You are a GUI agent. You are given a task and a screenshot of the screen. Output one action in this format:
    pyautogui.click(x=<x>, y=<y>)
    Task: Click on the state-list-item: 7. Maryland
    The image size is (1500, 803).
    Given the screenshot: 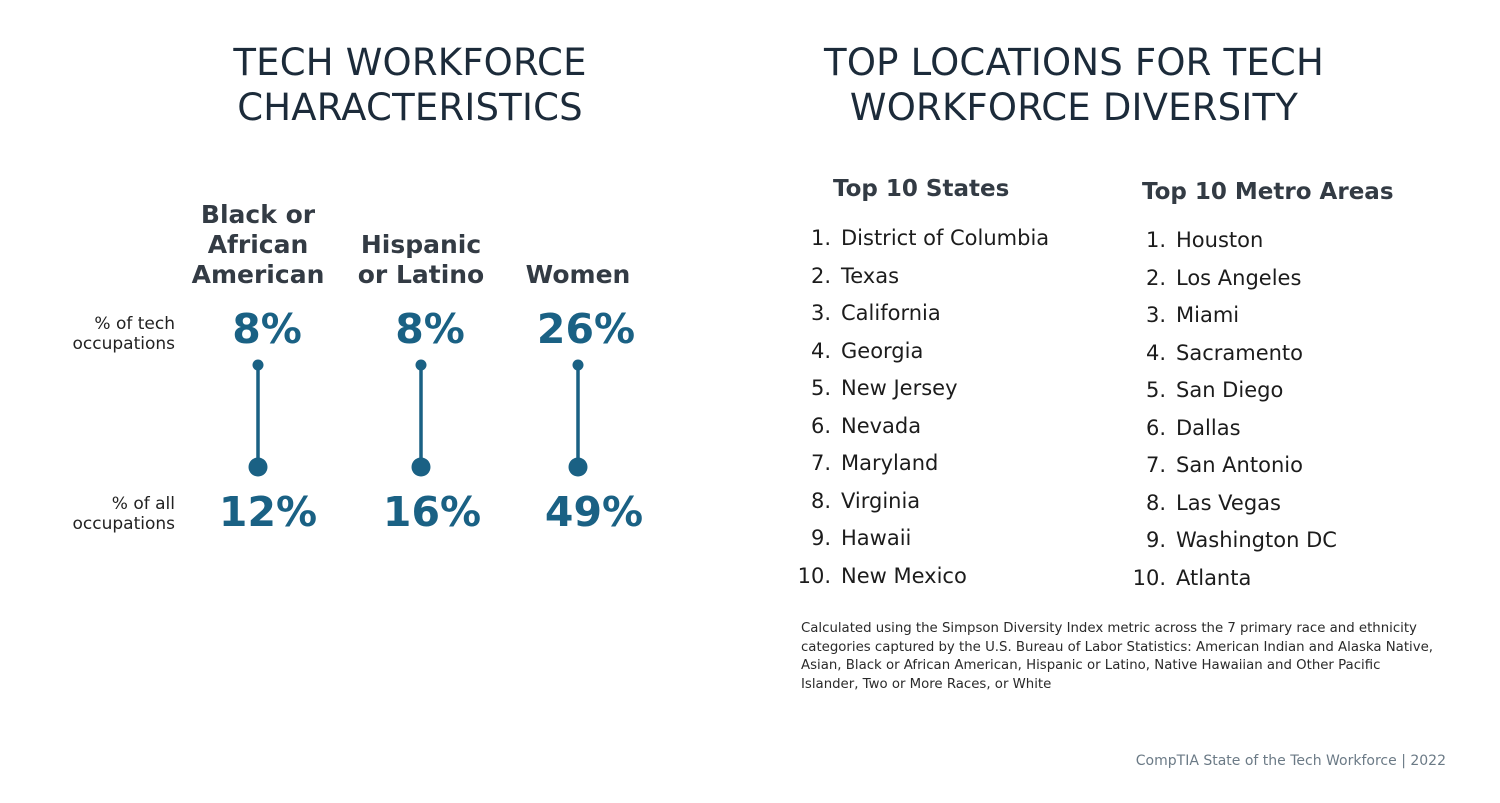 What is the action you would take?
    pyautogui.click(x=922, y=464)
    